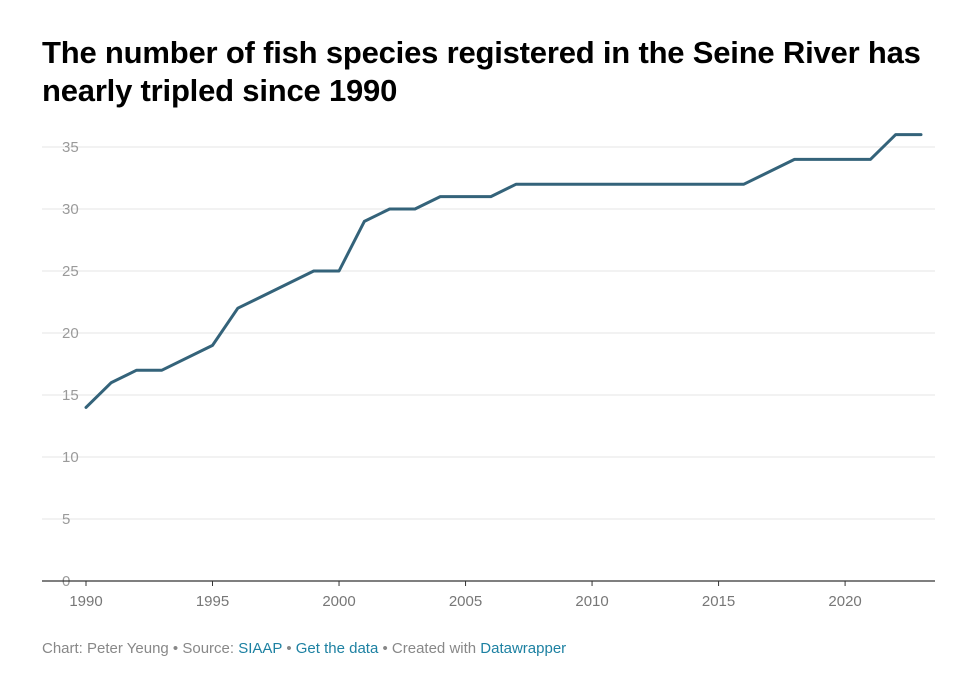 This screenshot has width=980, height=699. I want to click on get-data-link: Get the data, so click(337, 648).